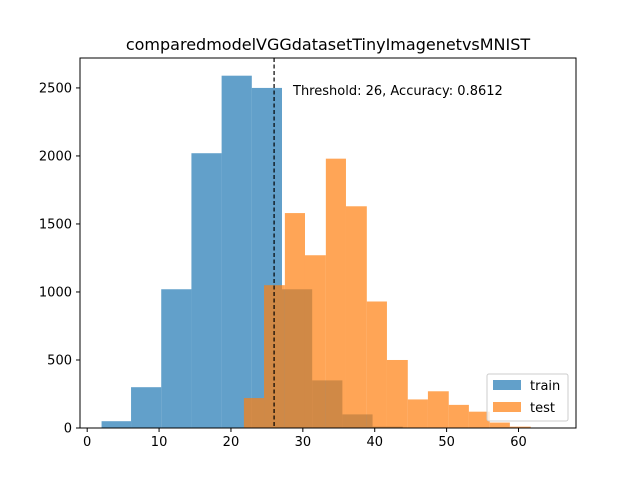 This screenshot has width=640, height=480. I want to click on threshold-annotation: Threshold: 26, Accuracy: 0.8612, so click(397, 91).